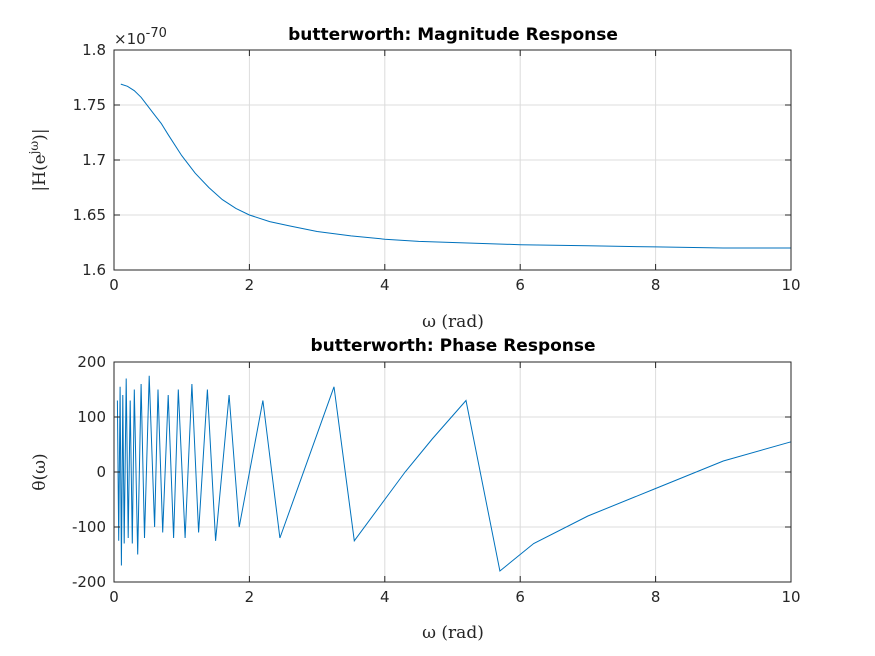  What do you see at coordinates (89, 582) in the screenshot?
I see `phase-y-tick-label: -200` at bounding box center [89, 582].